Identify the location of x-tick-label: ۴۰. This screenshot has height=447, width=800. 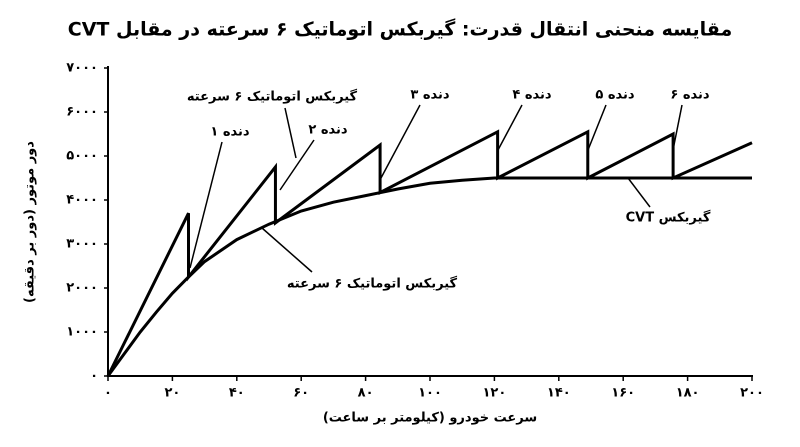
(237, 393).